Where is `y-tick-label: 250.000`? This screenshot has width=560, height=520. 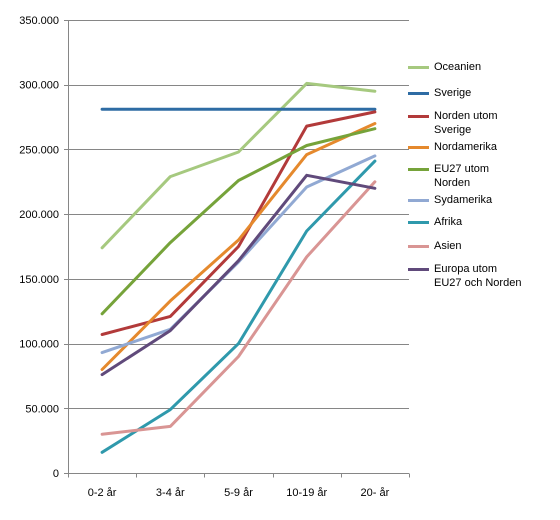
y-tick-label: 250.000 is located at coordinates (39, 150).